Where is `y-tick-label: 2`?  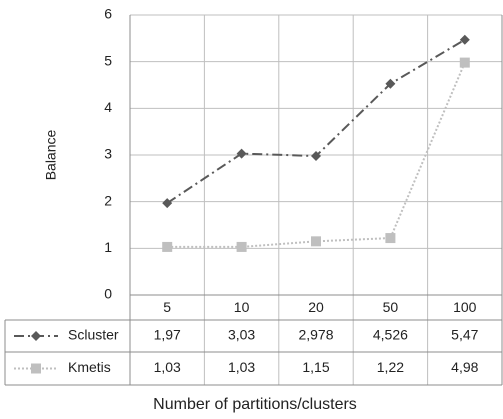 y-tick-label: 2 is located at coordinates (108, 200).